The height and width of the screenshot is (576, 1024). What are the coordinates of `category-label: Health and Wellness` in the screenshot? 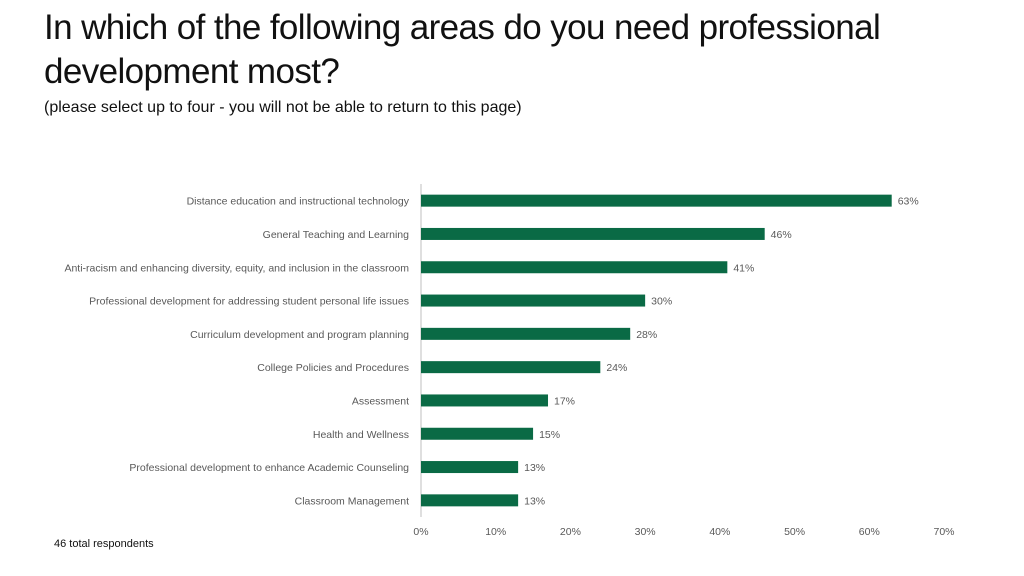 It's located at (361, 435).